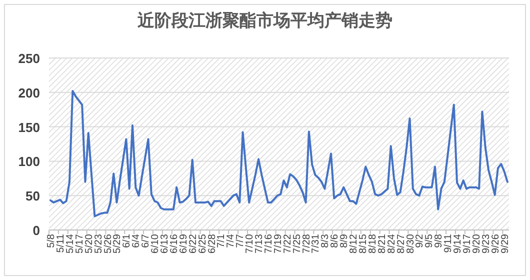  I want to click on x-tick-label: 7/10, so click(250, 244).